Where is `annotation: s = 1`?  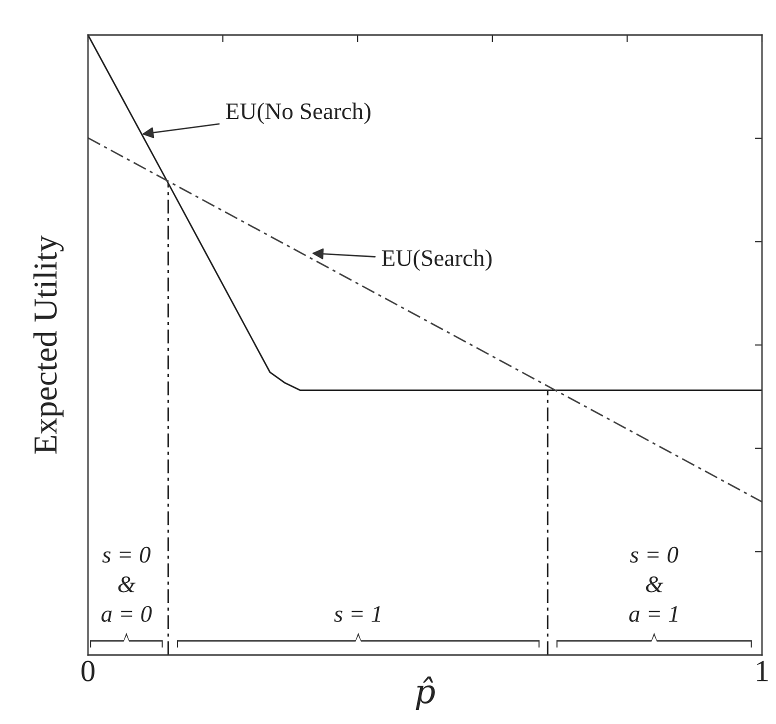 annotation: s = 1 is located at coordinates (357, 614).